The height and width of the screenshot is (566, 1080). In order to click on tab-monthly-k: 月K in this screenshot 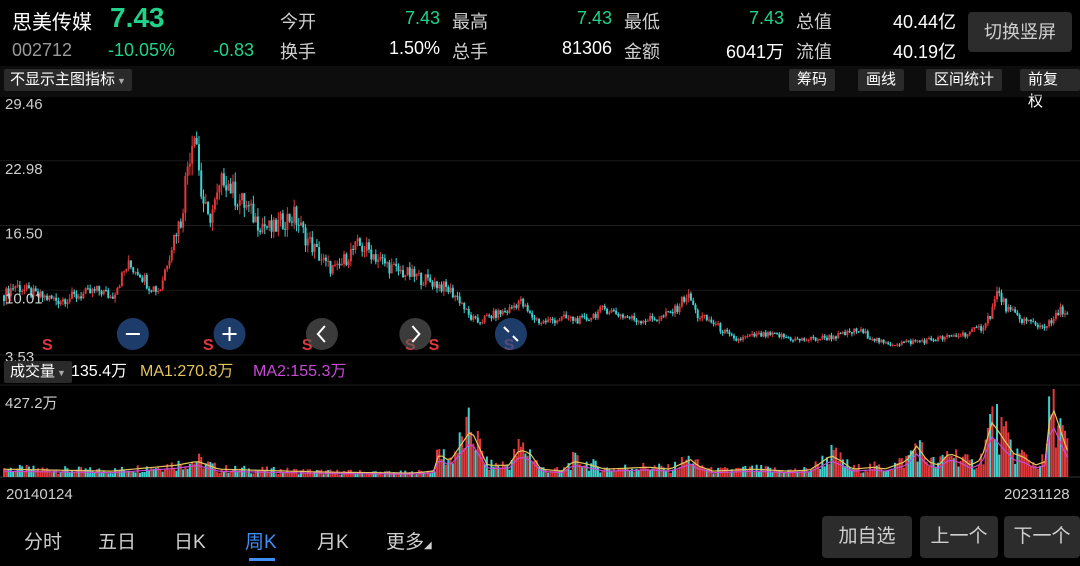, I will do `click(333, 542)`.